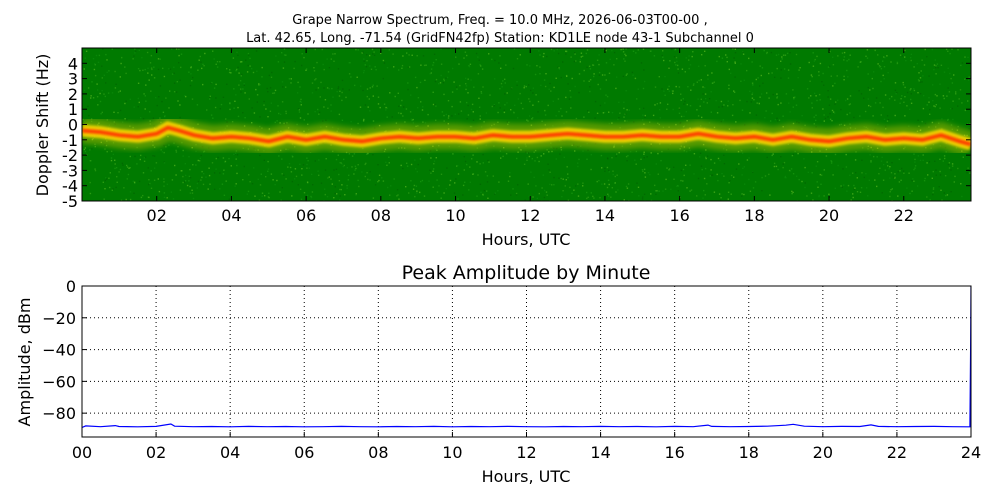 This screenshot has height=500, width=1000. I want to click on amplitude-x-tick-label: 10, so click(452, 452).